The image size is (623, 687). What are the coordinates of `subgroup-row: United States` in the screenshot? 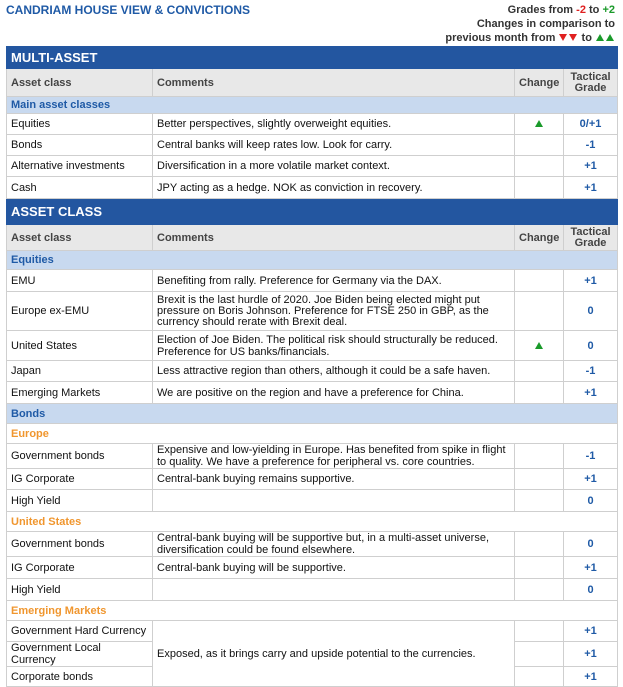 It's located at (312, 521).